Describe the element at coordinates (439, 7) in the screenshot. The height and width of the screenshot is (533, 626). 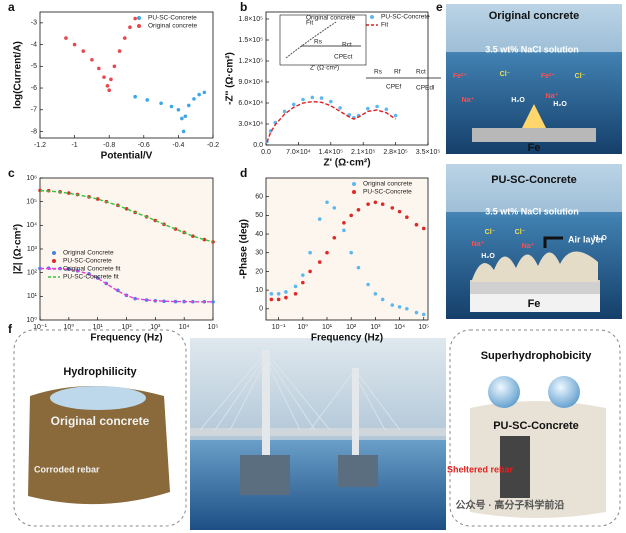
I see `panel-letter: e` at that location.